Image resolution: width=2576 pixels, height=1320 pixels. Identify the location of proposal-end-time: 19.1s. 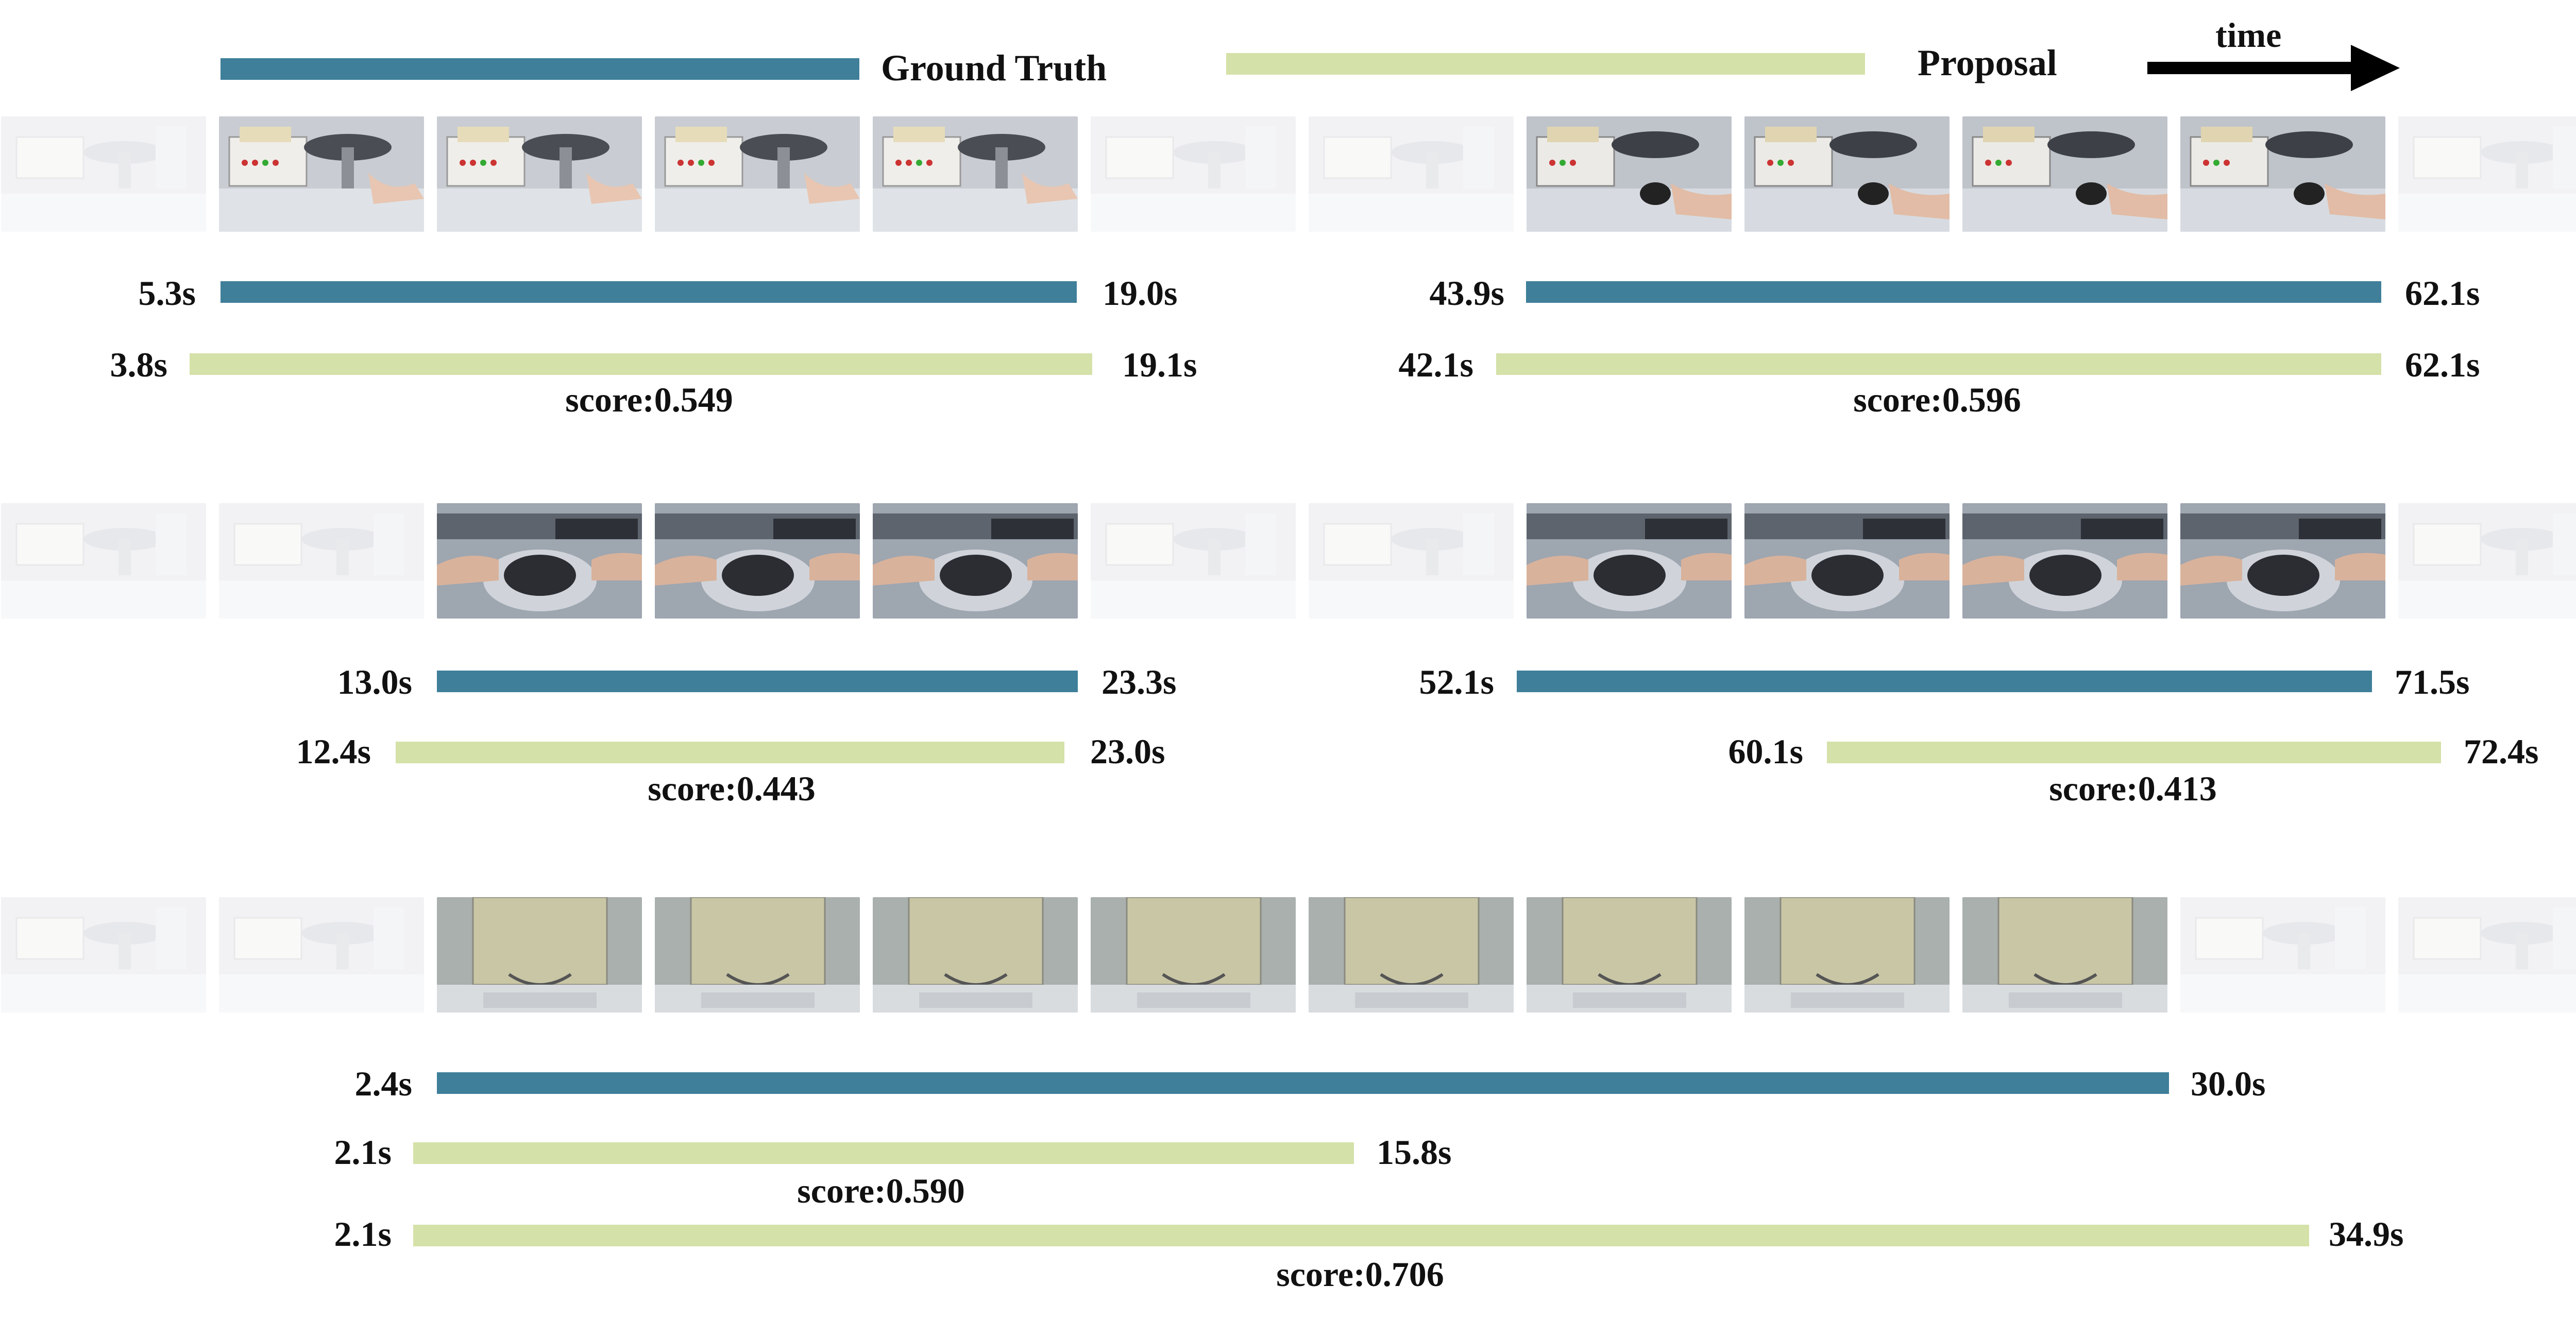
(1159, 364).